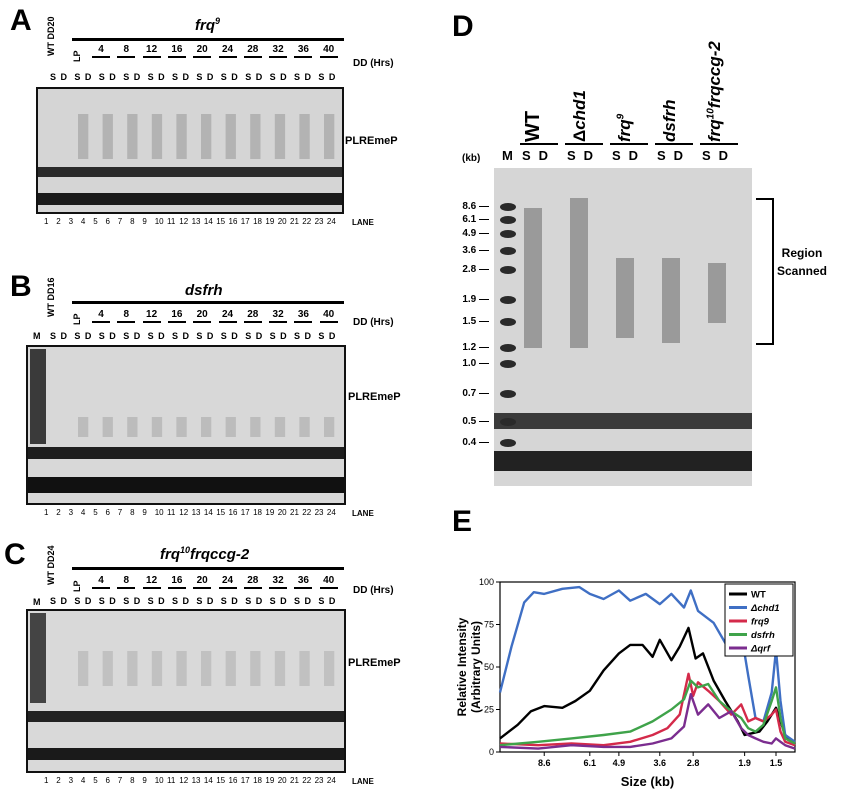 The height and width of the screenshot is (800, 843). I want to click on hour-label: 16, so click(177, 582).